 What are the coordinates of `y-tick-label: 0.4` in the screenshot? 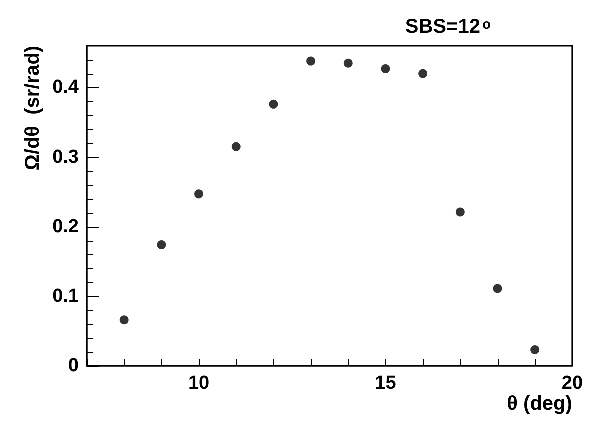 It's located at (66, 87).